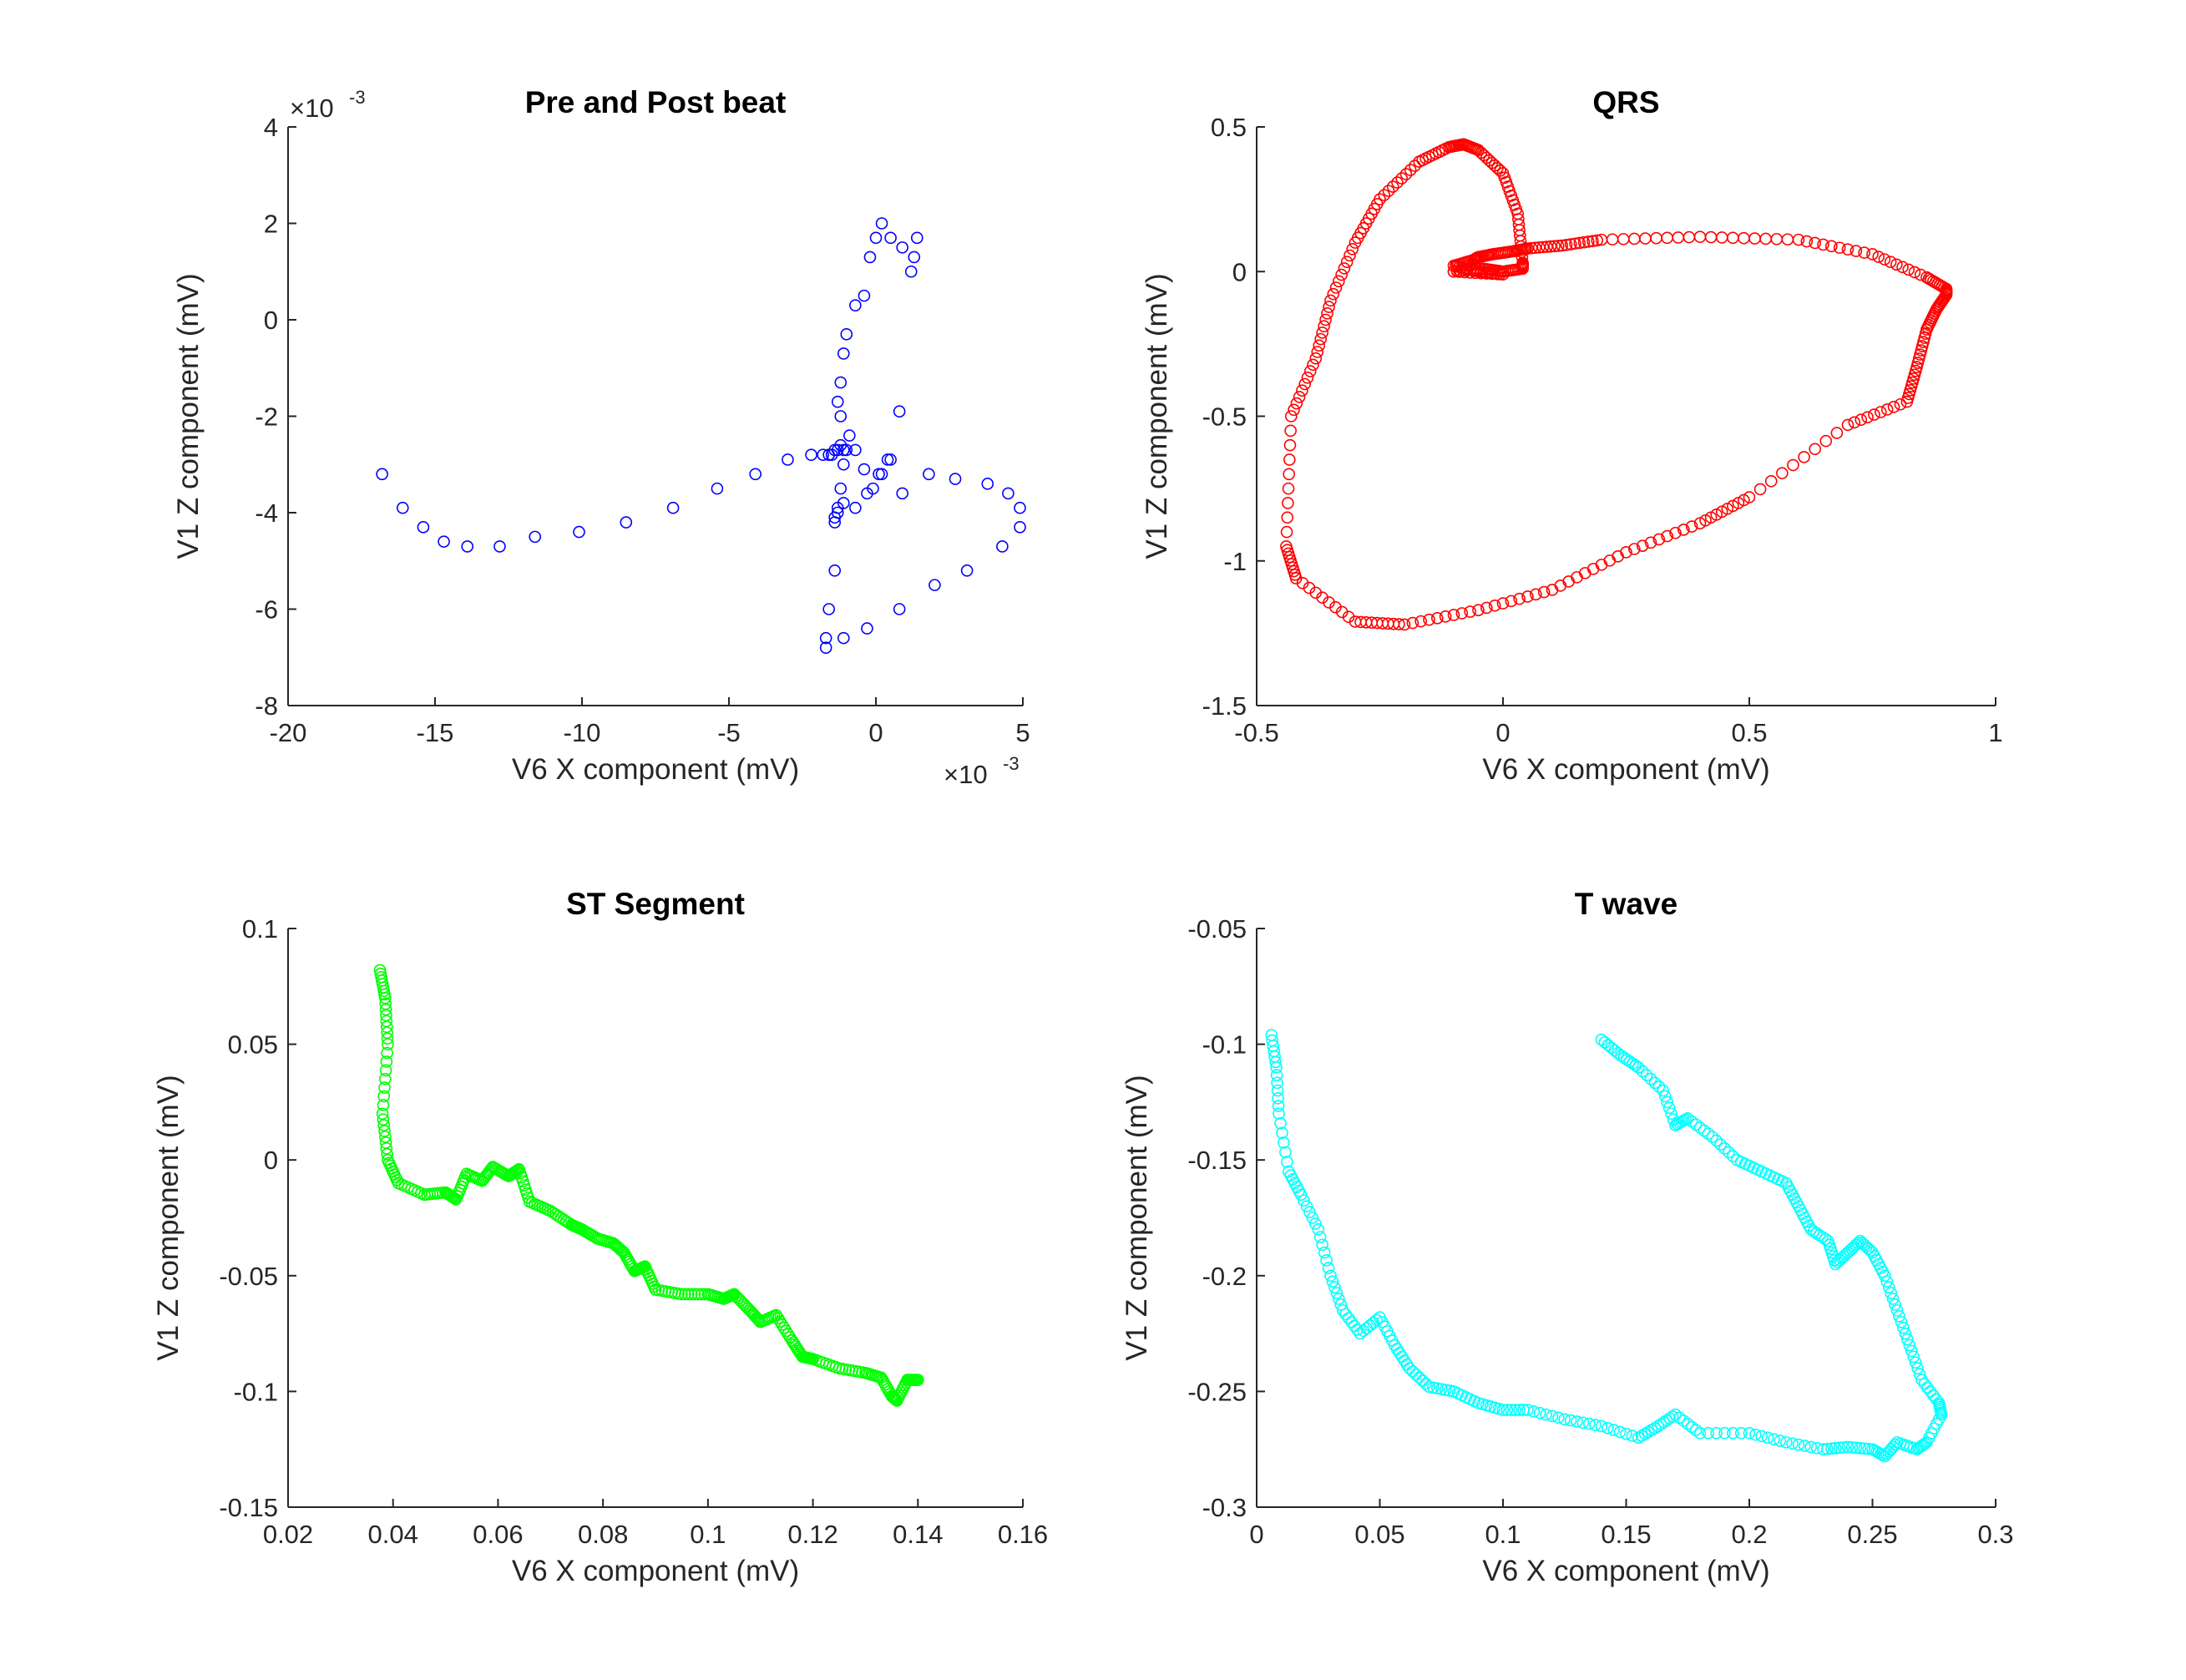 This screenshot has height=1680, width=2186. What do you see at coordinates (655, 769) in the screenshot?
I see `x-axis-label: V6 X component (mV)` at bounding box center [655, 769].